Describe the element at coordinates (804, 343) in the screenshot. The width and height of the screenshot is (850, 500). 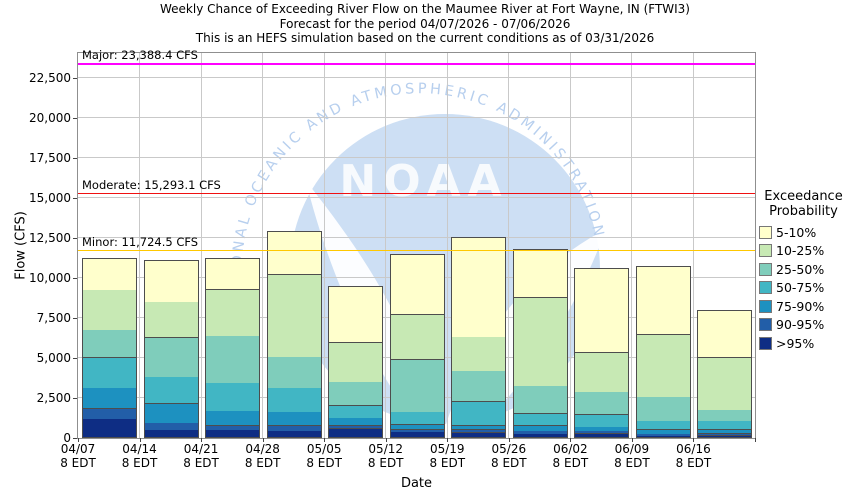
I see `legend-item: >95%` at that location.